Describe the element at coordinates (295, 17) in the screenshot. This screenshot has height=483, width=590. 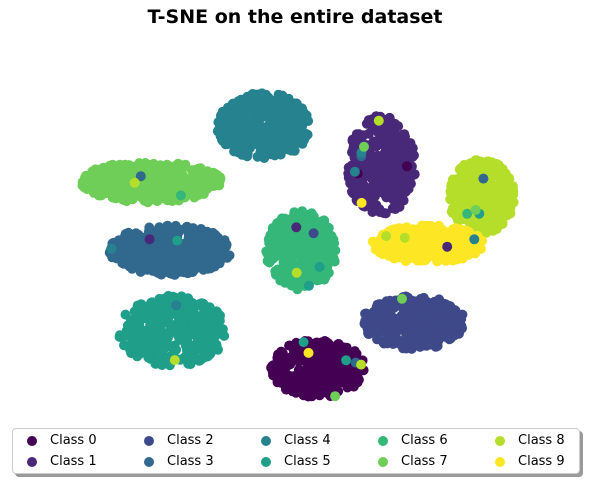
I see `chart-title: T-SNE on the entire dataset` at that location.